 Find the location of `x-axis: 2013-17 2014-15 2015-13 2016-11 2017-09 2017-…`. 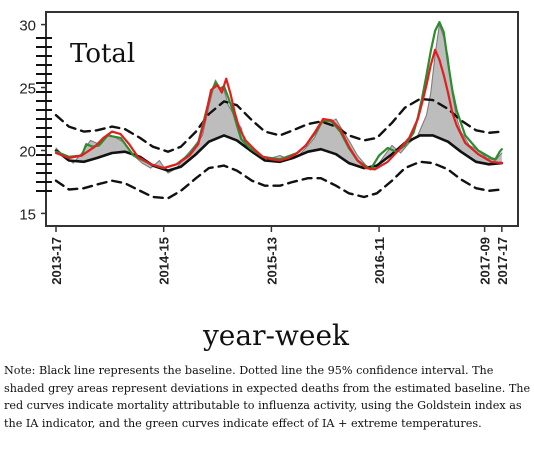

x-axis: 2013-17 2014-15 2015-13 2016-11 2017-09 2017-… is located at coordinates (279, 255).